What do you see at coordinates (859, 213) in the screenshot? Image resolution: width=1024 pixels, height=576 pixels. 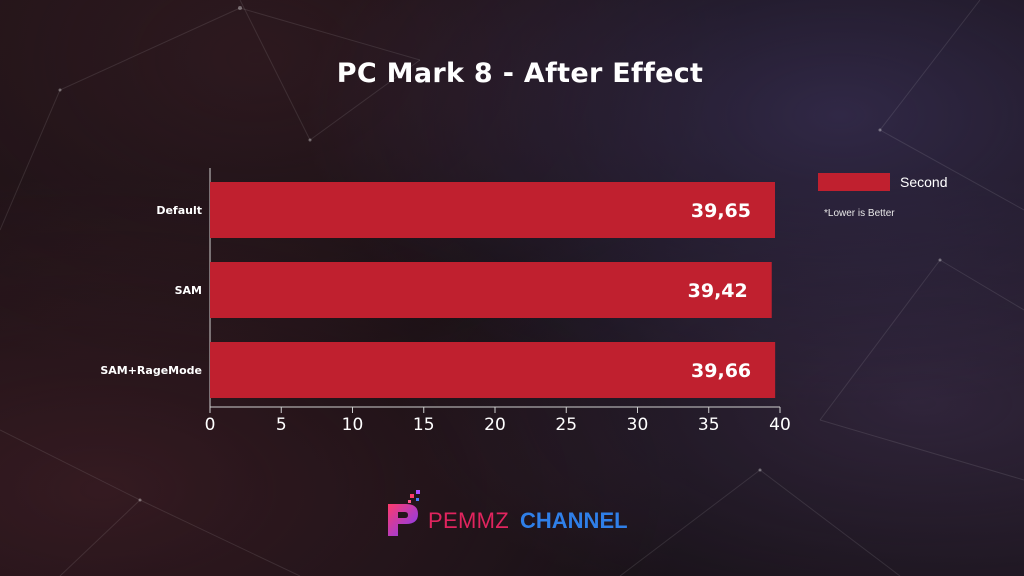 I see `legend-note: *Lower is Better` at bounding box center [859, 213].